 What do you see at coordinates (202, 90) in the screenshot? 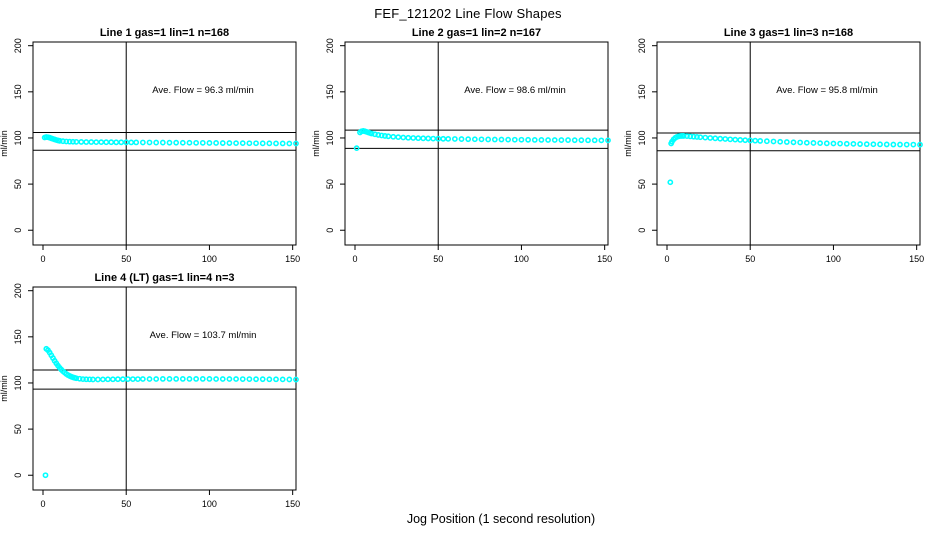
I see `ave-flow-annotation: Ave. Flow = 96.3 ml/min` at bounding box center [202, 90].